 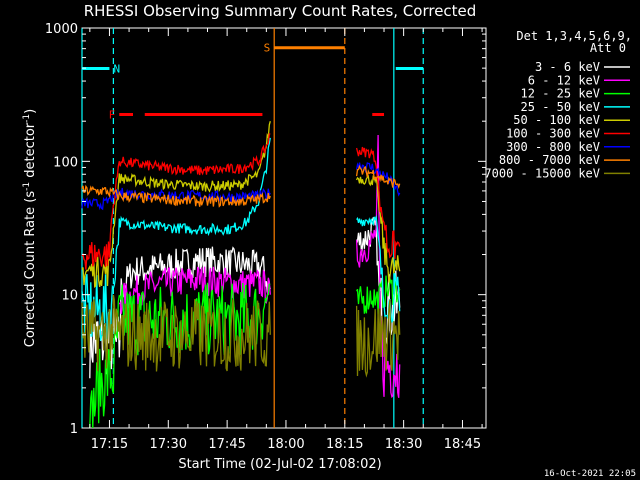 What do you see at coordinates (608, 48) in the screenshot?
I see `legend-header-line2: Att 0` at bounding box center [608, 48].